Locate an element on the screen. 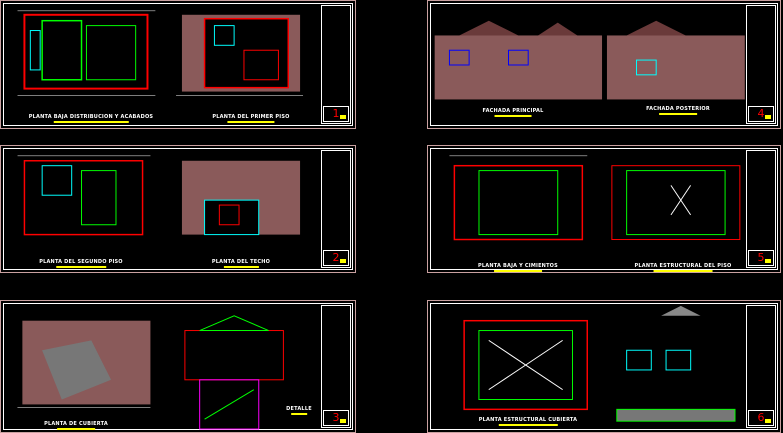  sheet-3: PLANTA DE CUBIERTA DETALLE 3 is located at coordinates (178, 366).